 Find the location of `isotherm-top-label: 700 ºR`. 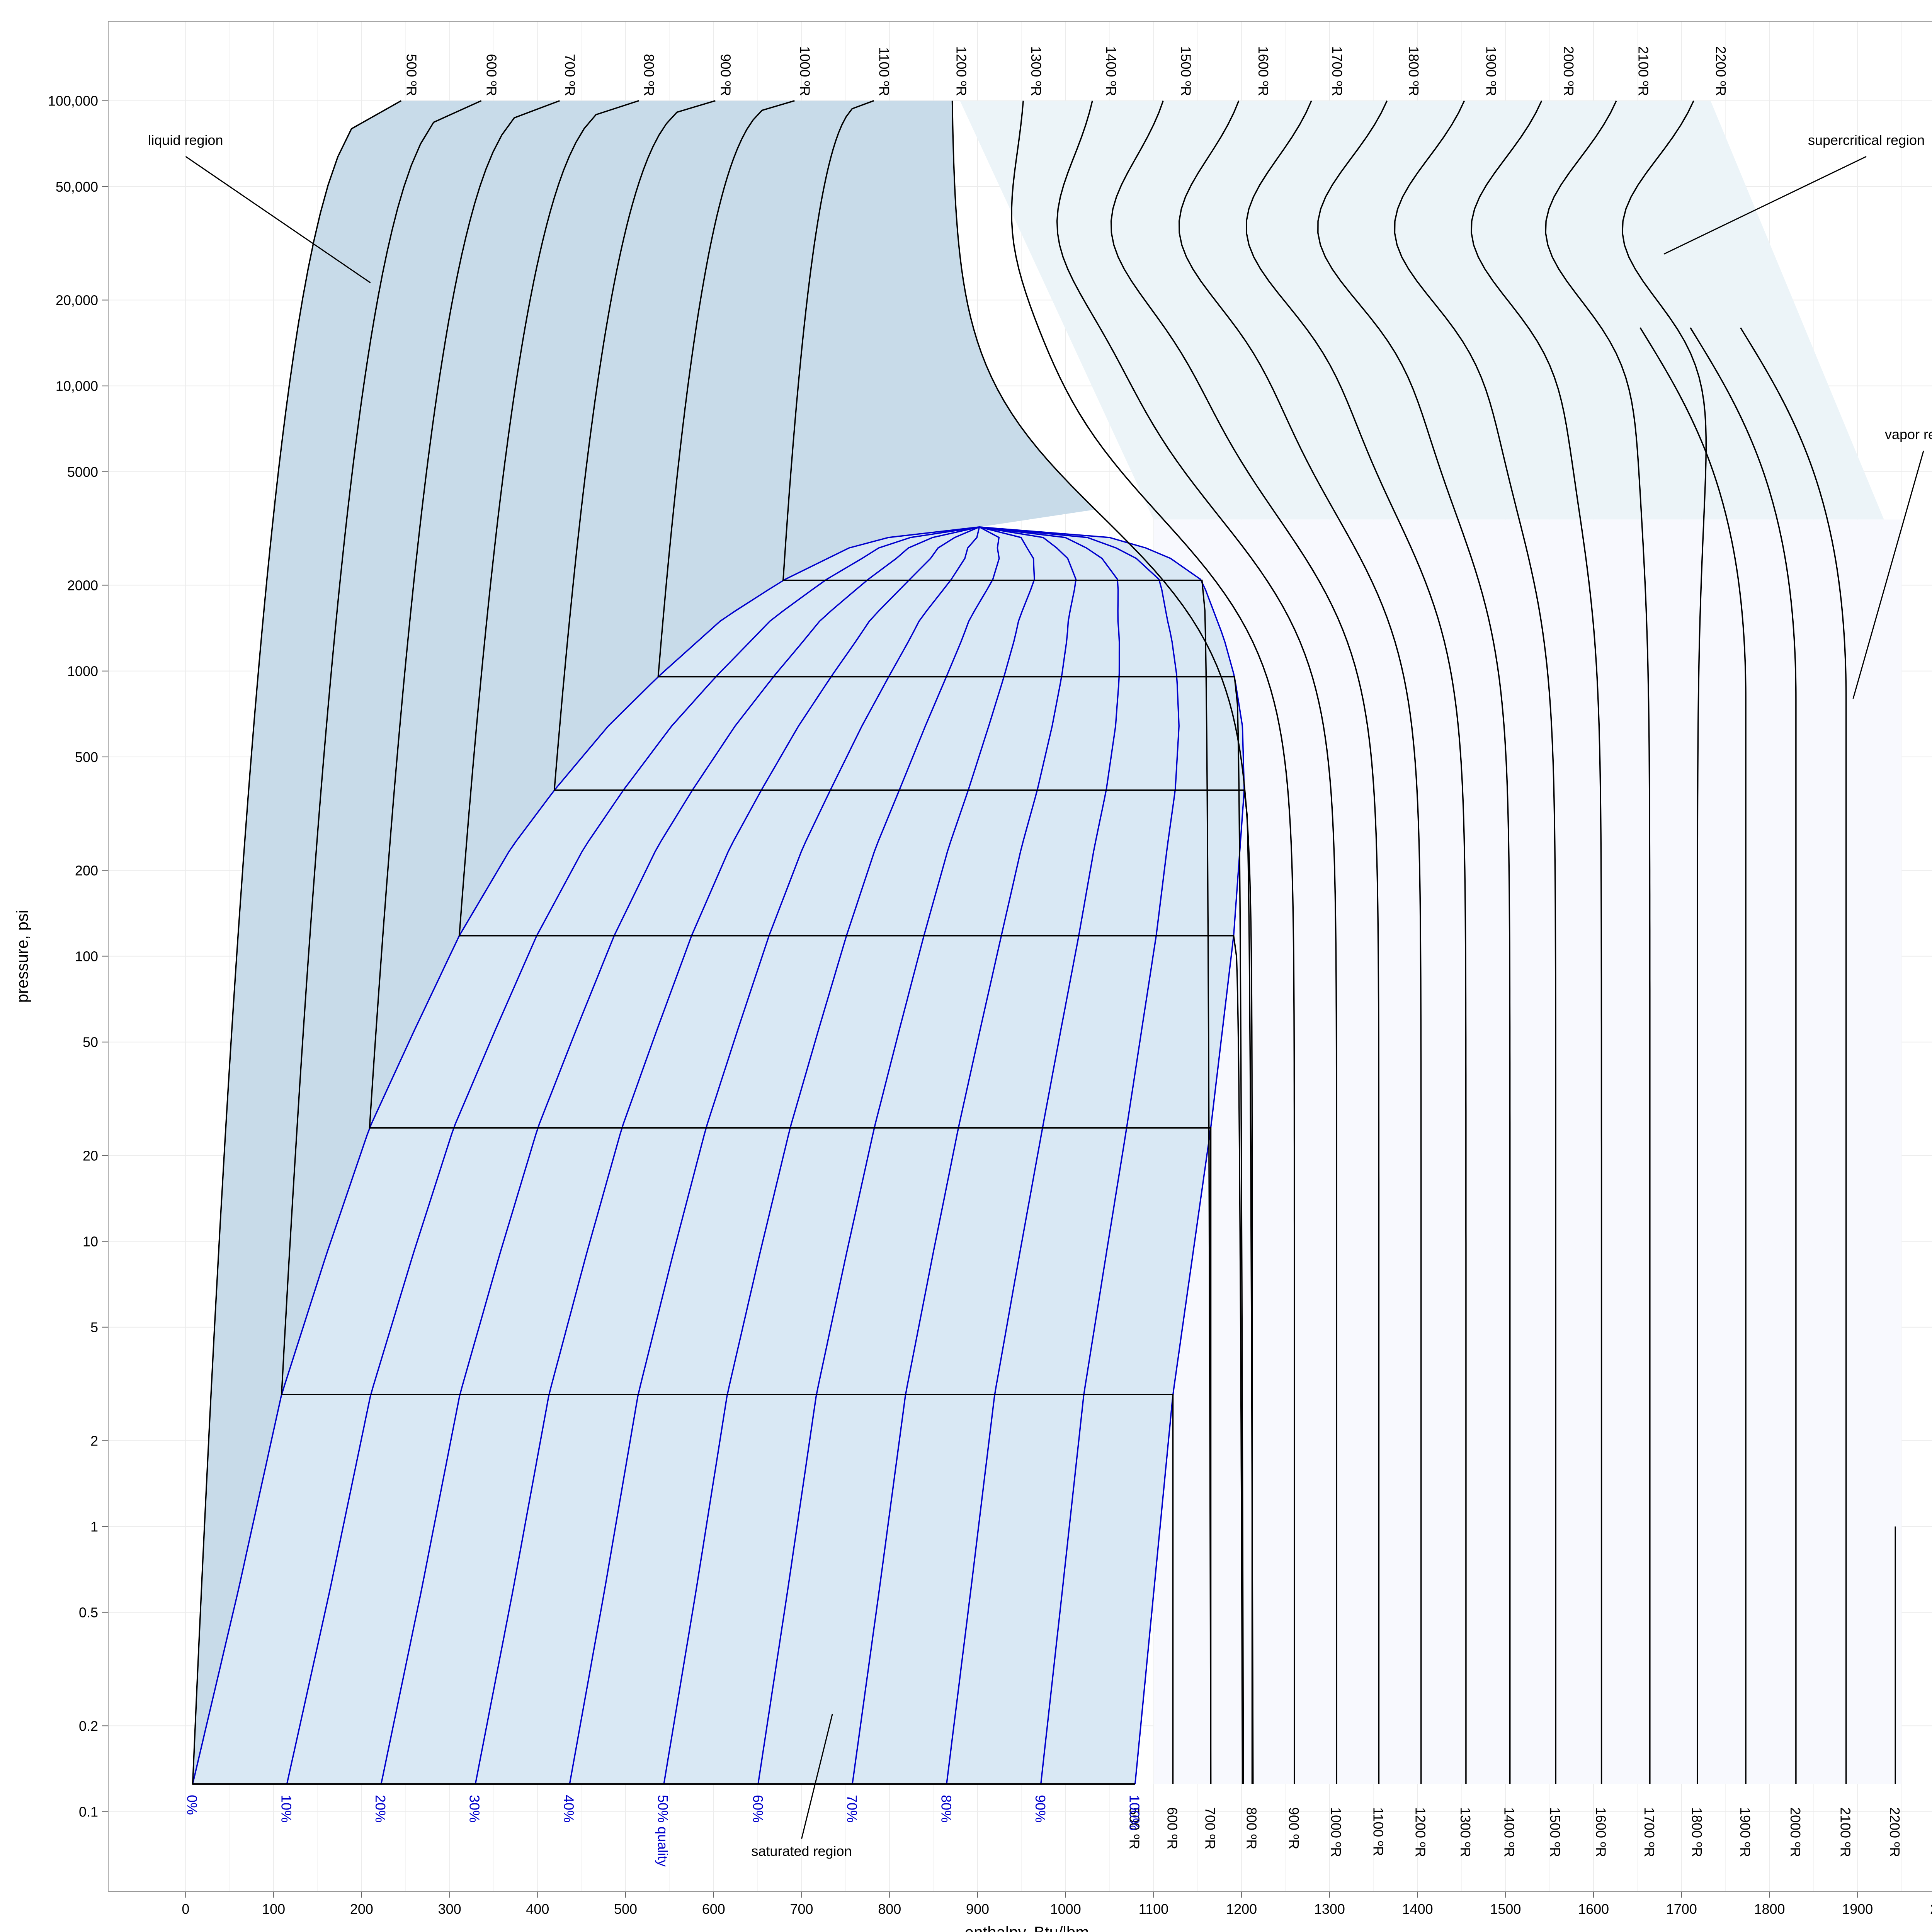

isotherm-top-label: 700 ºR is located at coordinates (570, 75).